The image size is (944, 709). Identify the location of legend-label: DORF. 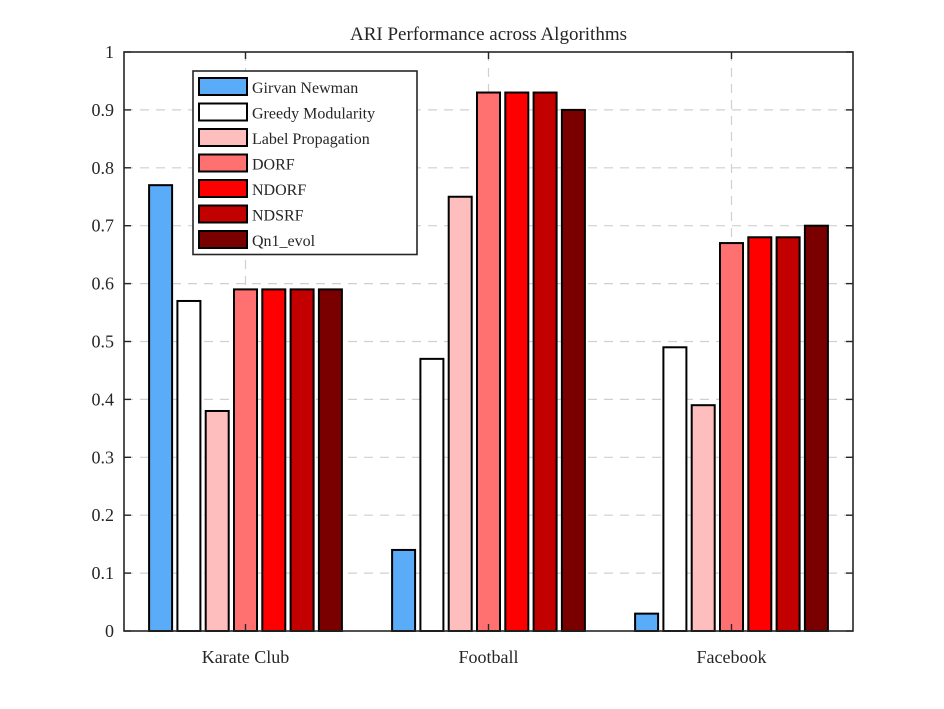
(273, 165).